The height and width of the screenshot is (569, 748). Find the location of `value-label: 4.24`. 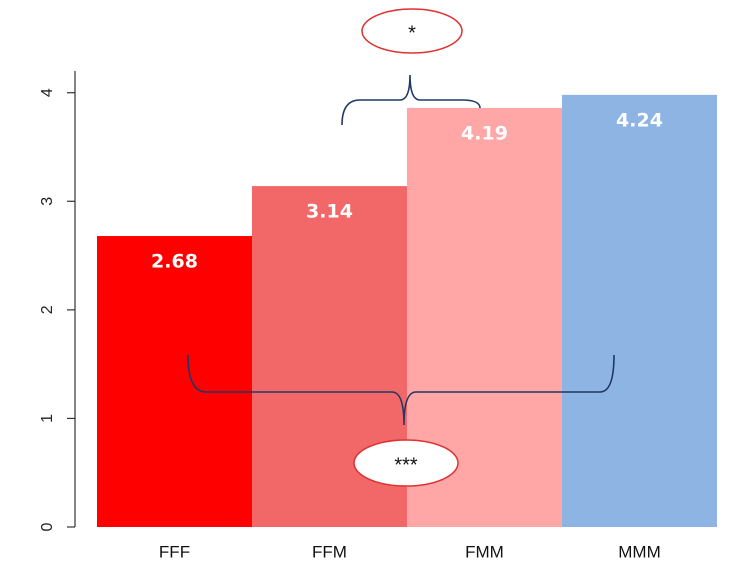

value-label: 4.24 is located at coordinates (639, 120).